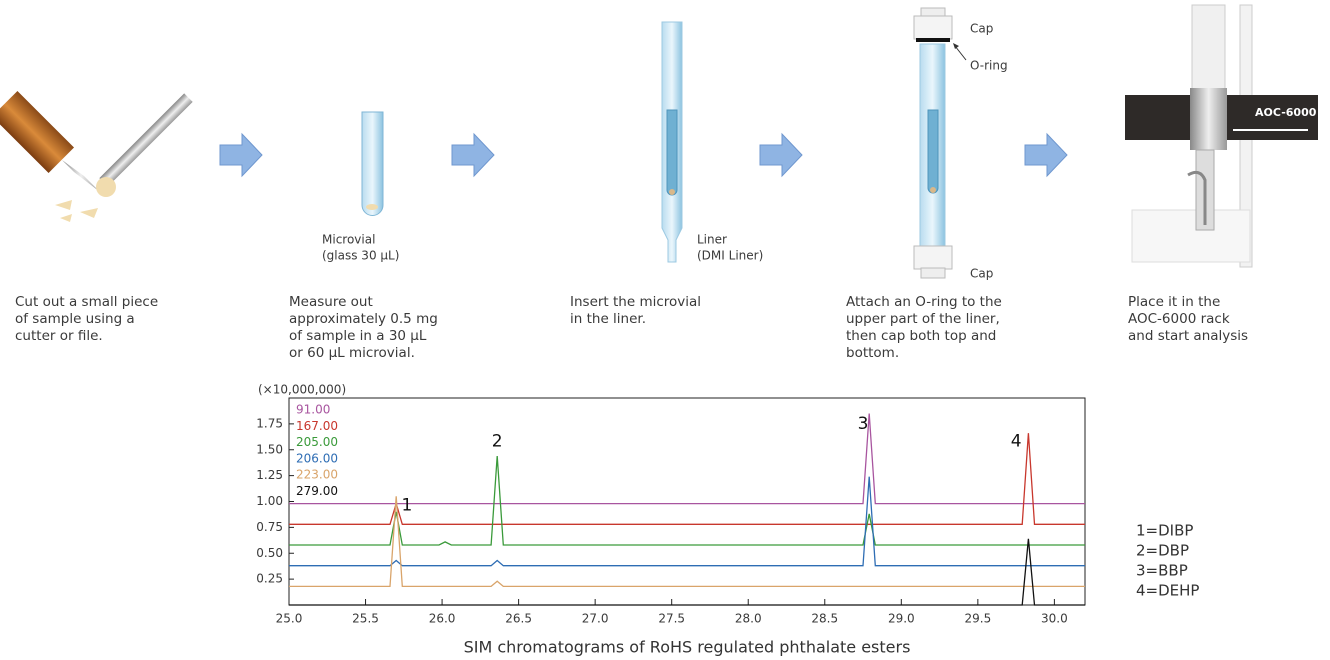 The image size is (1330, 660). I want to click on x-tick-label: 27.0, so click(595, 619).